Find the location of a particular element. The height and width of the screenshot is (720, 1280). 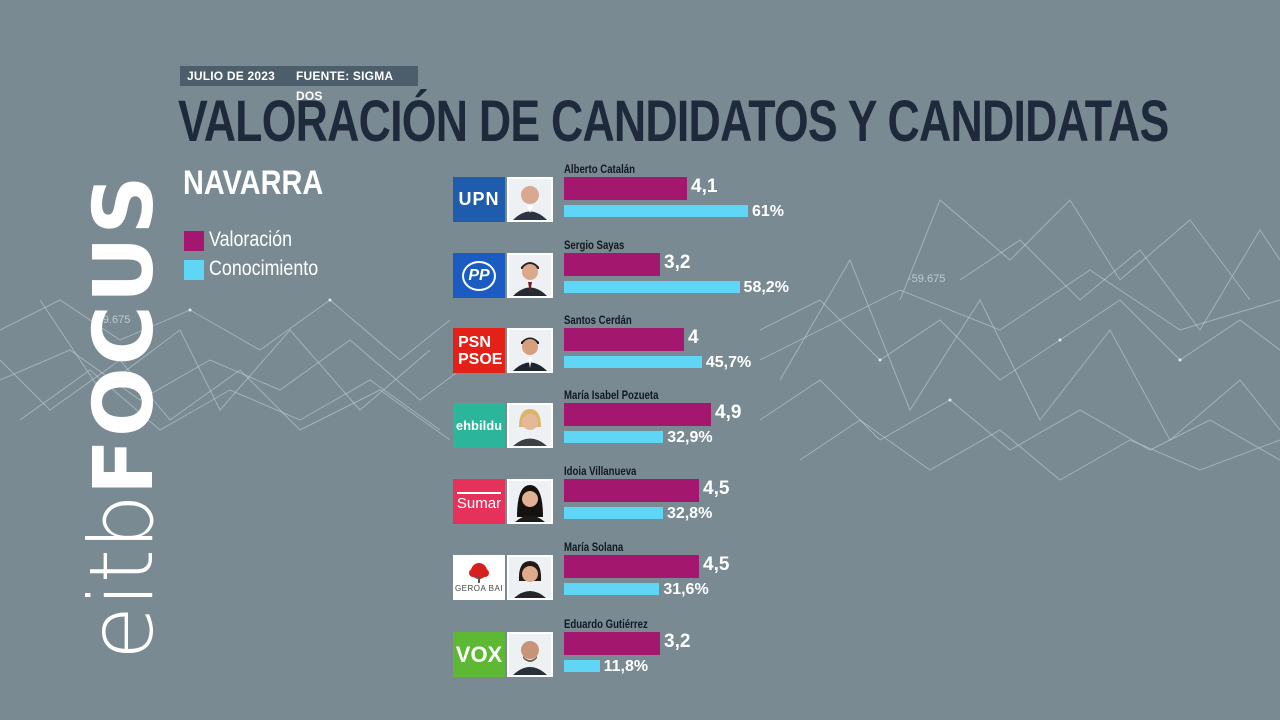

chart-title: VALORACIÓN DE CANDIDATOS Y CANDIDATAS is located at coordinates (673, 121).